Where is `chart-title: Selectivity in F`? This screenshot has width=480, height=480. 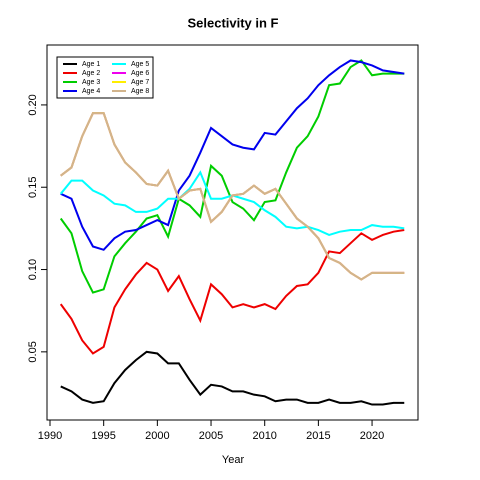
chart-title: Selectivity in F is located at coordinates (232, 22).